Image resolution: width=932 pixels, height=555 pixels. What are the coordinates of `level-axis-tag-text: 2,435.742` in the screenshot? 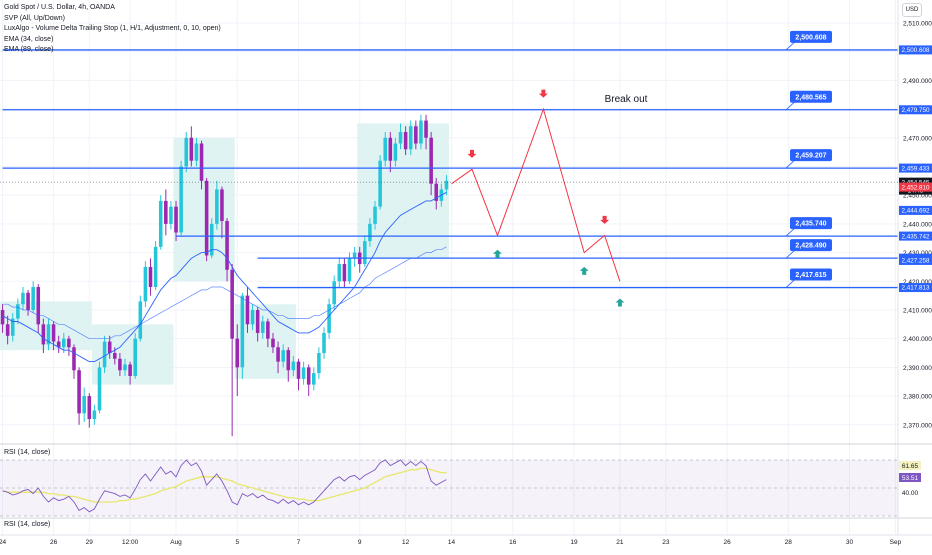 It's located at (915, 236).